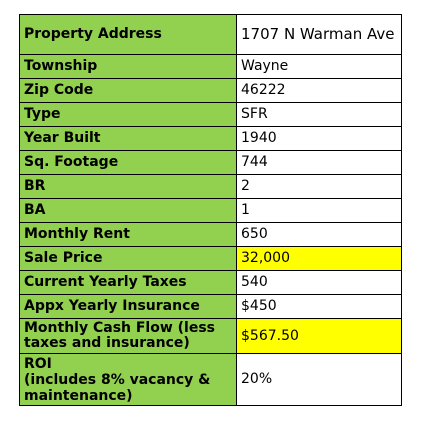 The image size is (431, 442). What do you see at coordinates (319, 379) in the screenshot?
I see `roi-value: 20%` at bounding box center [319, 379].